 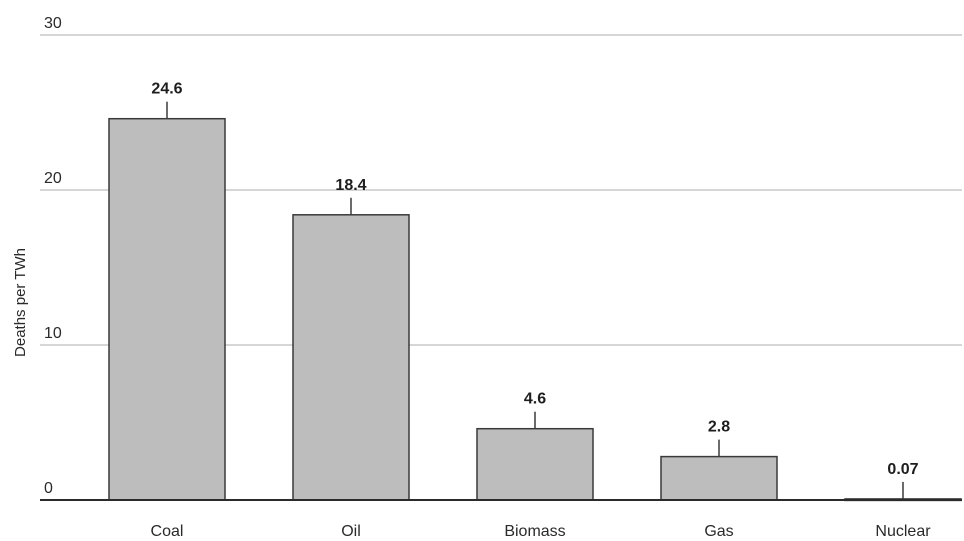 What do you see at coordinates (903, 531) in the screenshot?
I see `category-label-nuclear: Nuclear` at bounding box center [903, 531].